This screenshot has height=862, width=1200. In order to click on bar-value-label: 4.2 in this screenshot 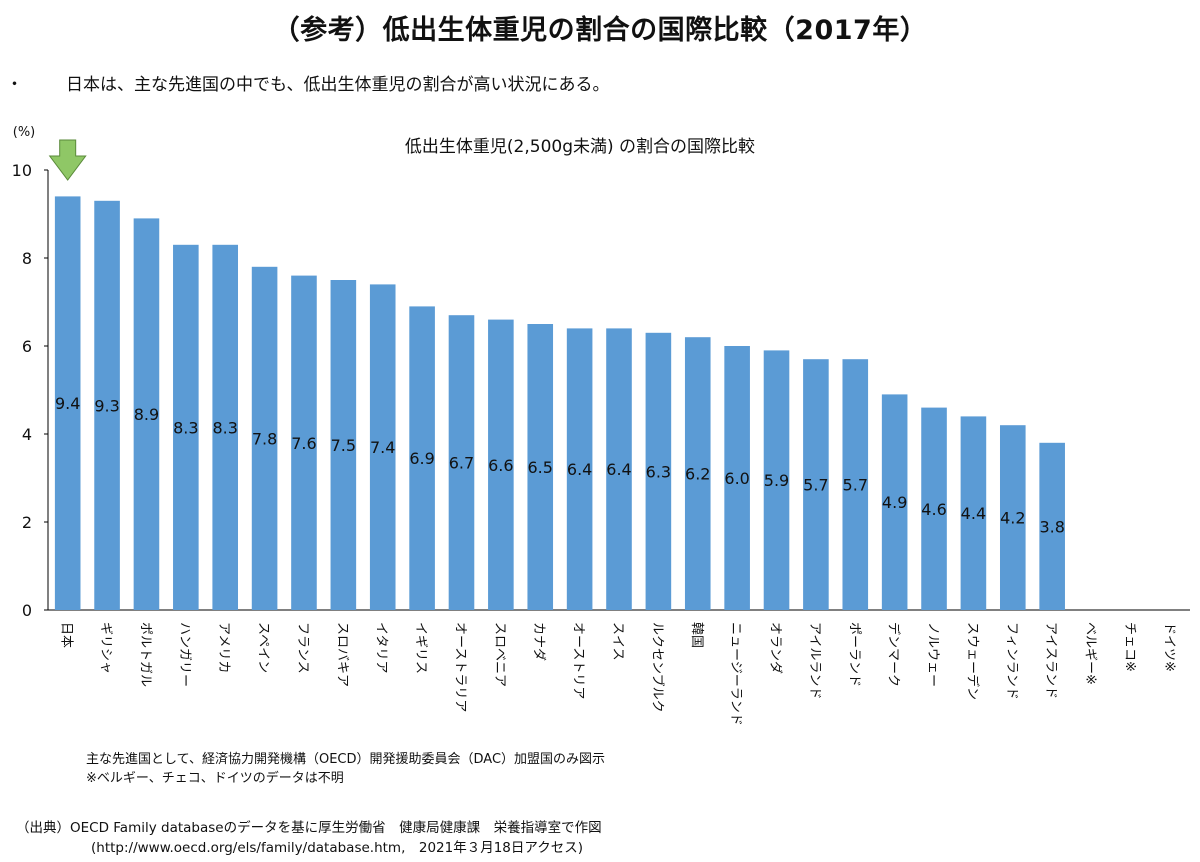, I will do `click(1012, 518)`.